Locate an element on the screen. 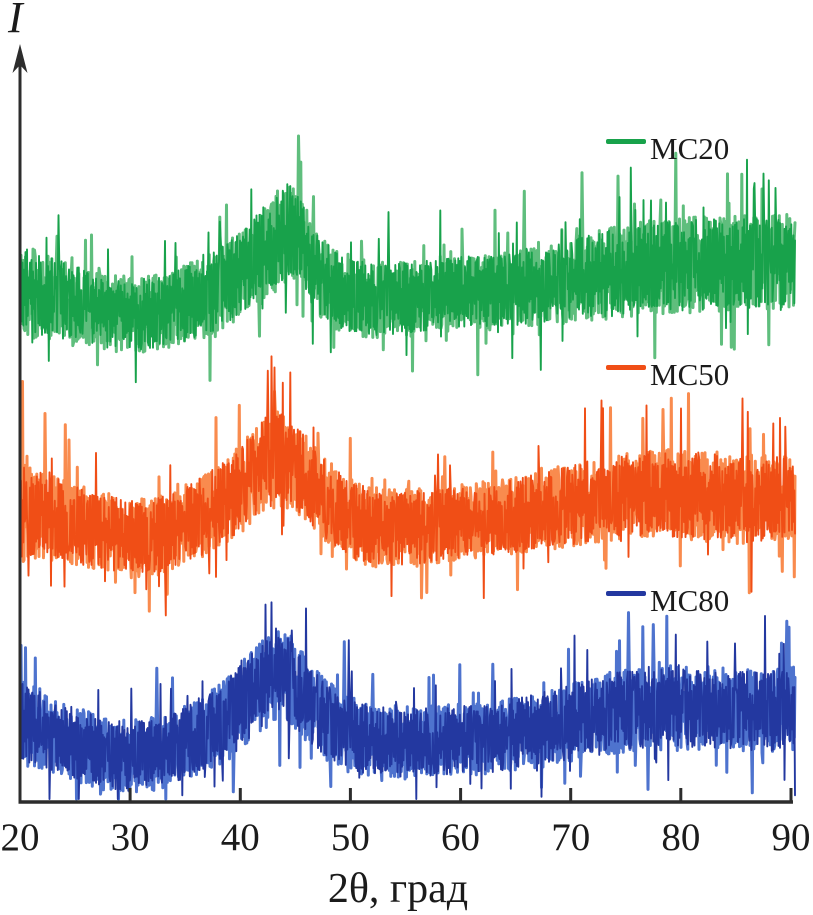 Image resolution: width=813 pixels, height=915 pixels. legend-label-mc50: MC50 is located at coordinates (690, 374).